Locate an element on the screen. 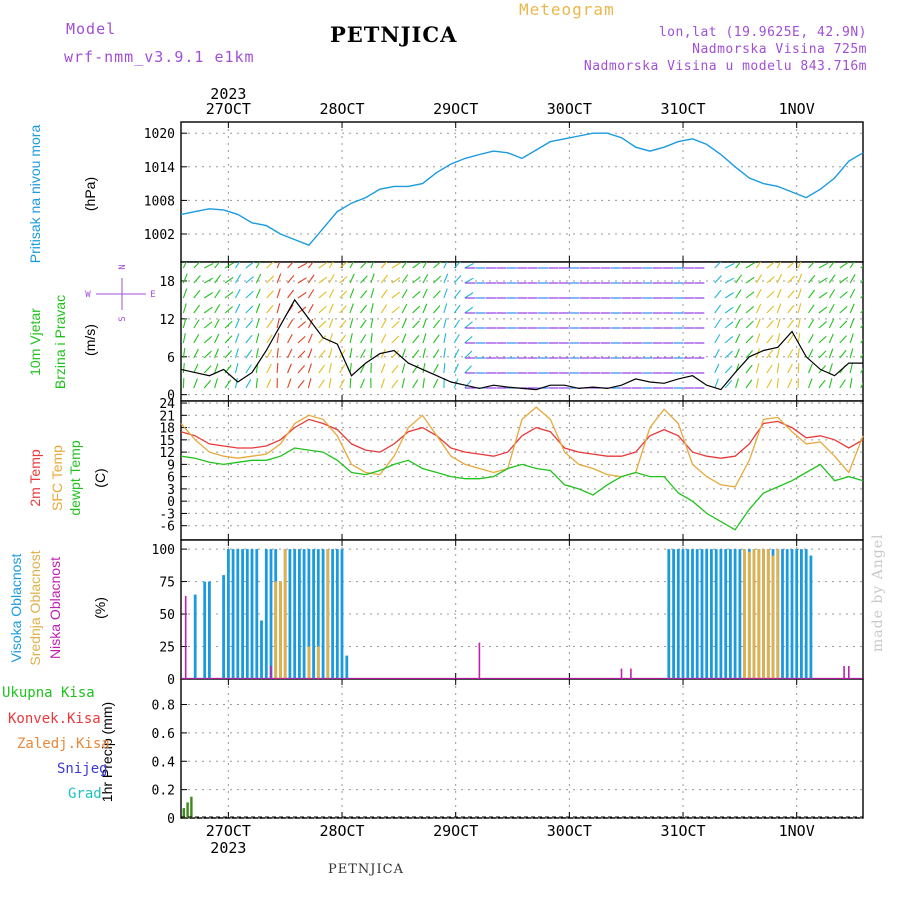 The image size is (900, 900). panel-pressure is located at coordinates (522, 192).